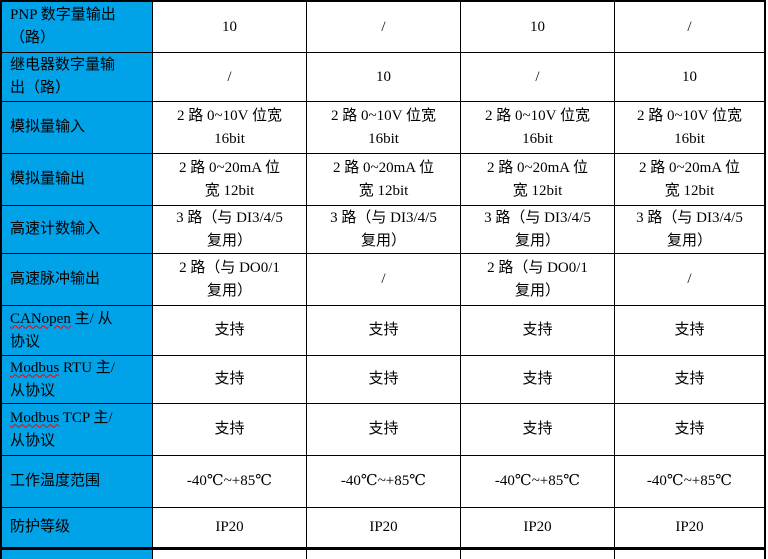 This screenshot has height=559, width=768. I want to click on row-header-analog-output: 模拟量输出, so click(77, 179).